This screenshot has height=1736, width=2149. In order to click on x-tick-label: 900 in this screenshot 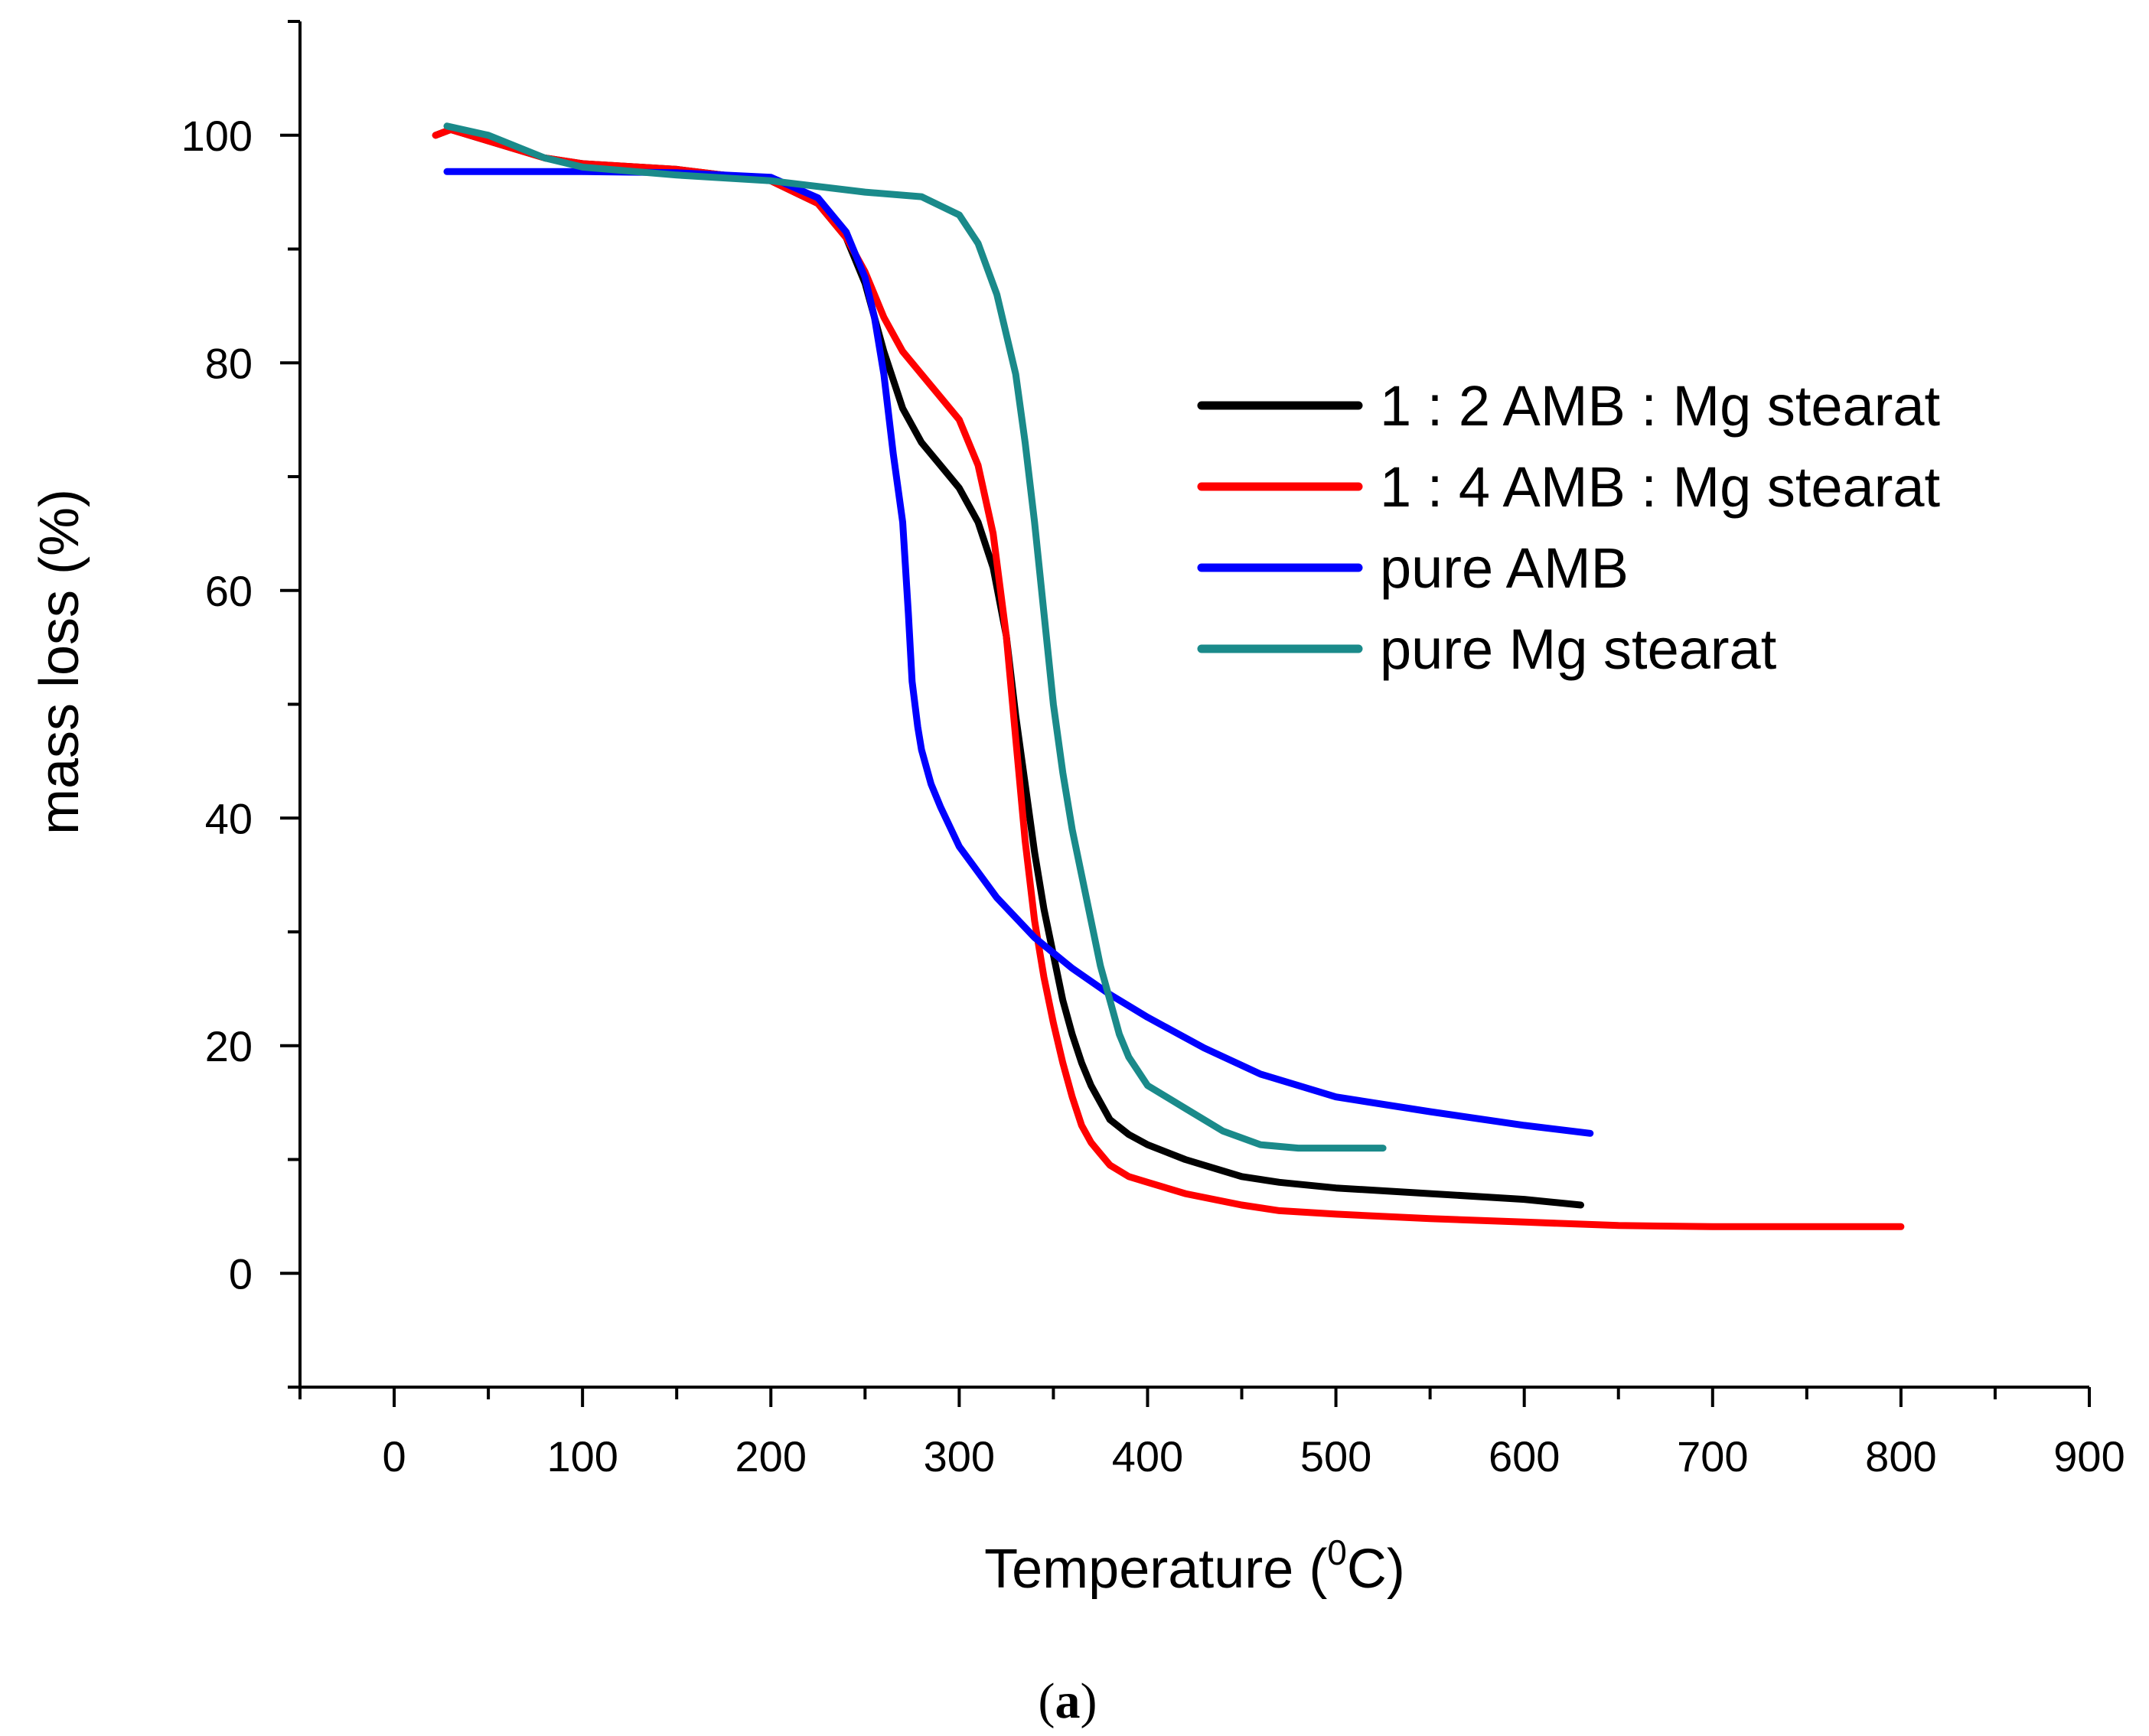, I will do `click(2089, 1456)`.